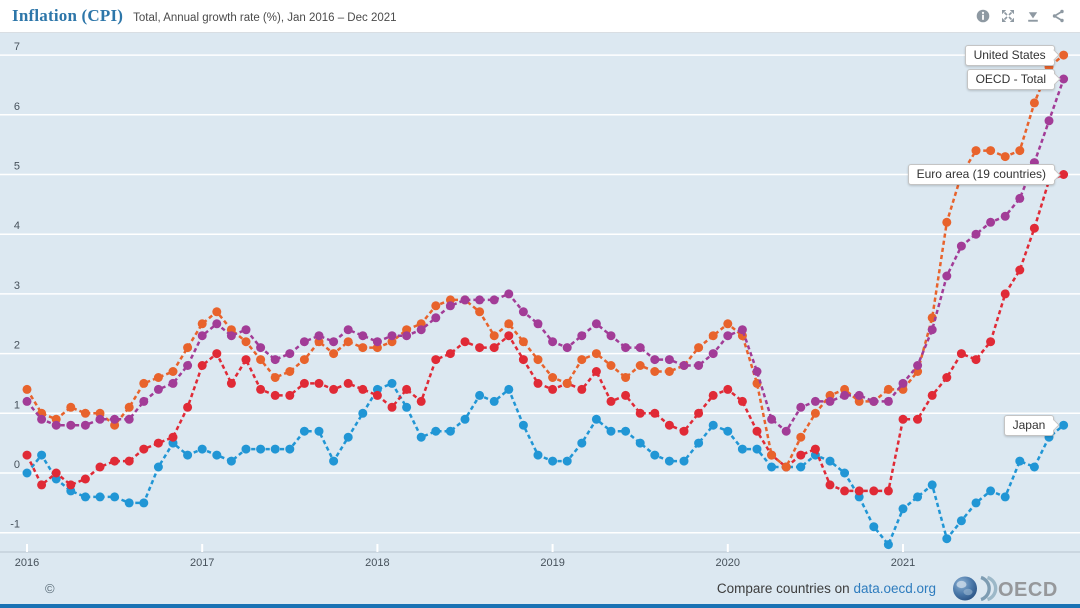 Image resolution: width=1080 pixels, height=608 pixels. I want to click on series-label-japan: Japan, so click(1031, 425).